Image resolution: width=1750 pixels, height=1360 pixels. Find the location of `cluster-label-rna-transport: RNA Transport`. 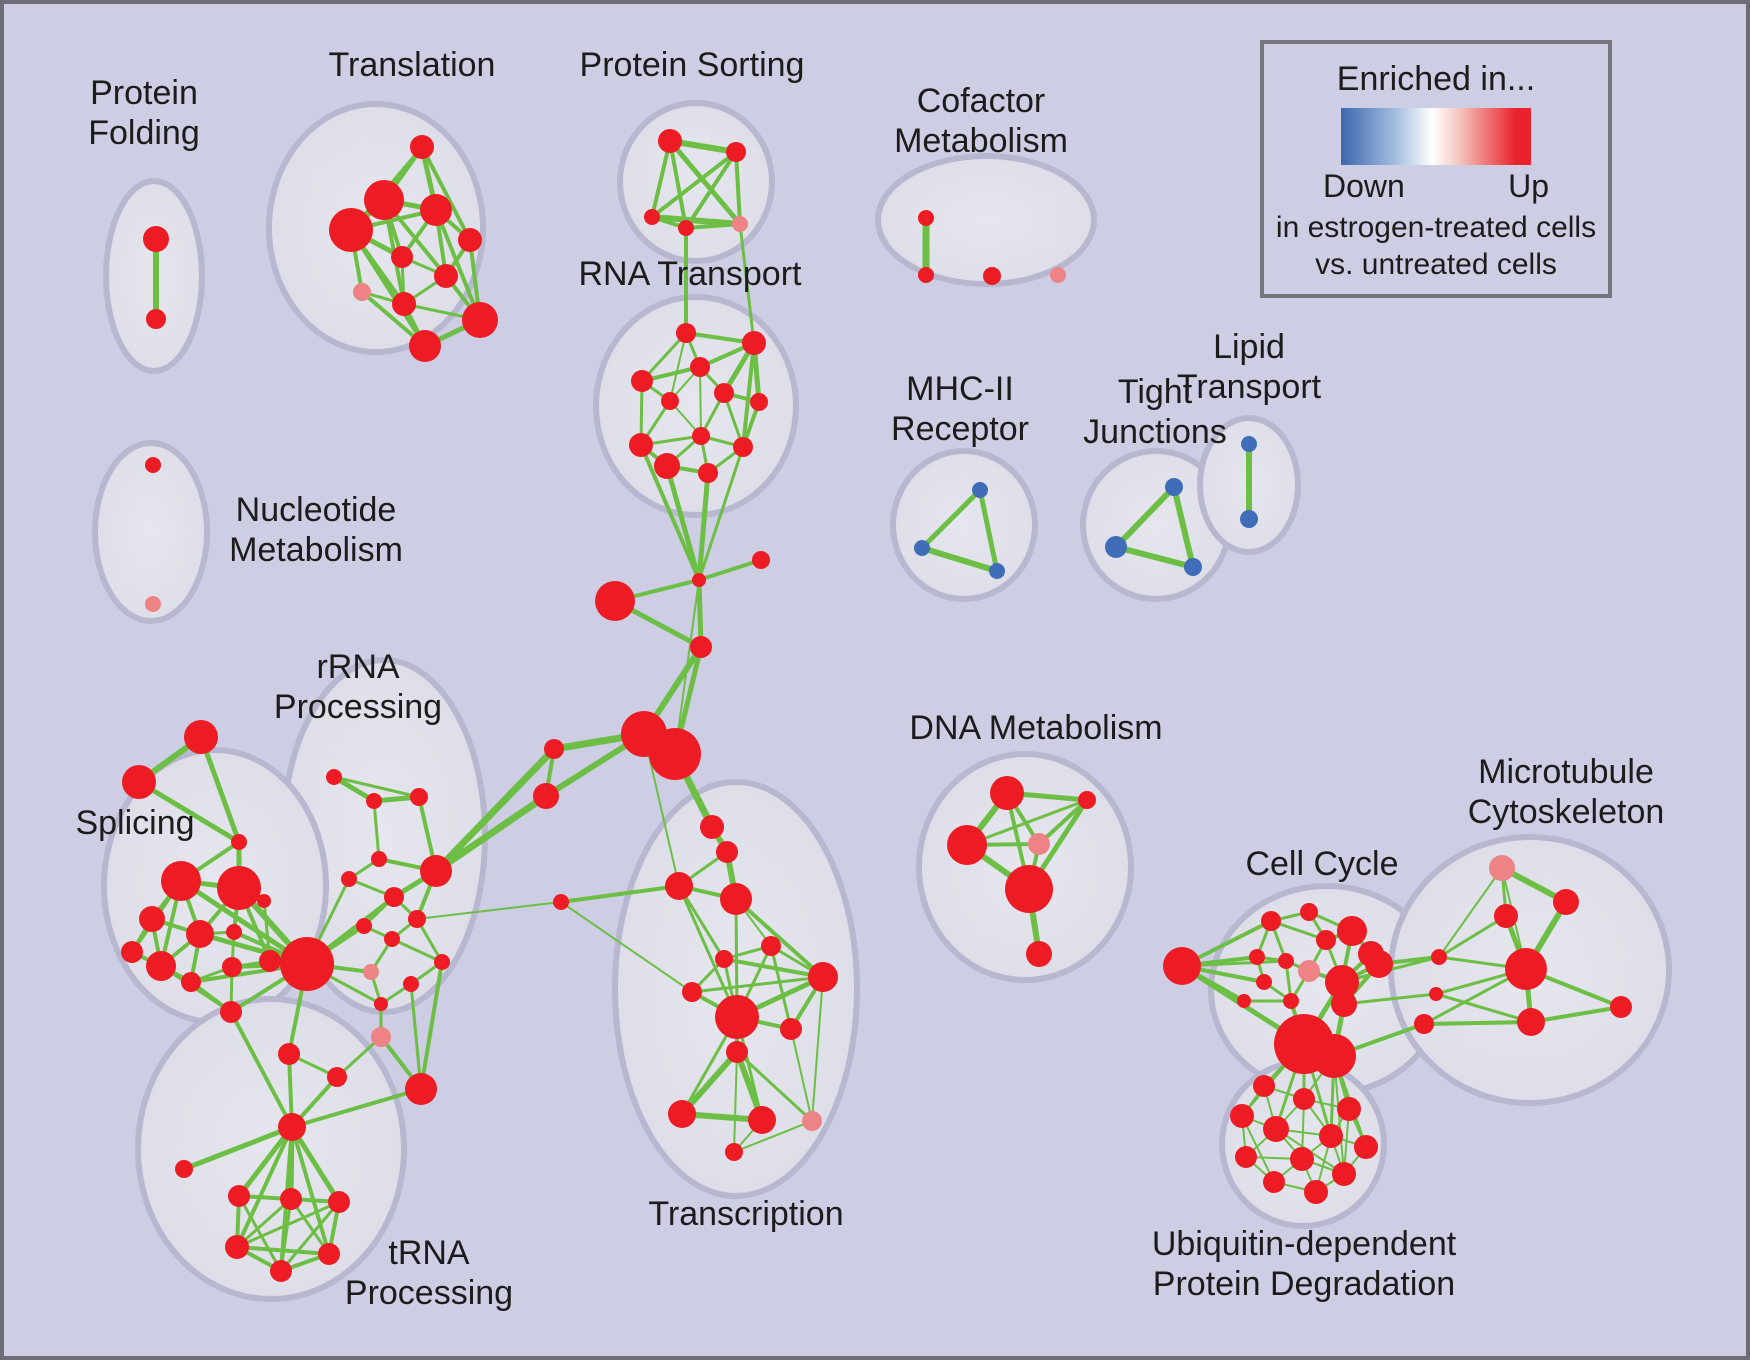

cluster-label-rna-transport: RNA Transport is located at coordinates (691, 274).